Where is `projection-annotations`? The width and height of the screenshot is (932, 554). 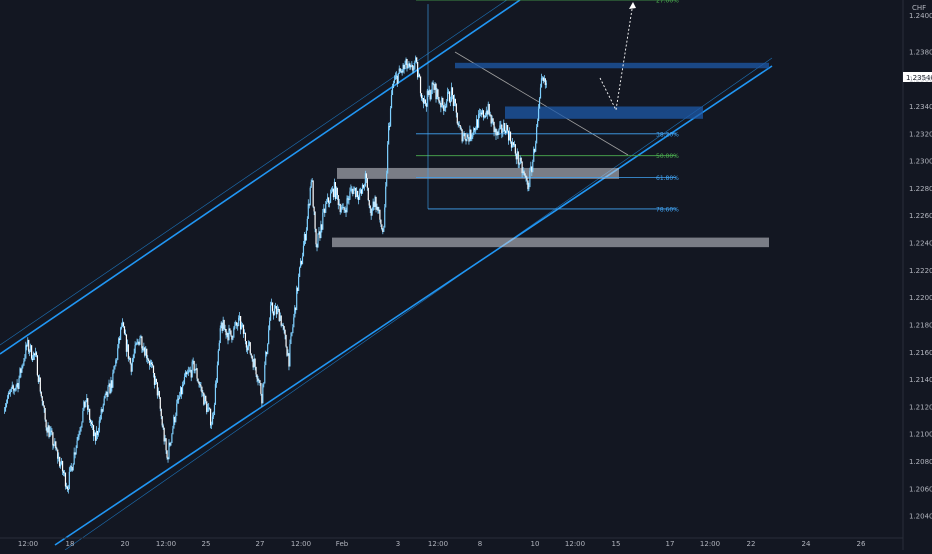 projection-annotations is located at coordinates (617, 57).